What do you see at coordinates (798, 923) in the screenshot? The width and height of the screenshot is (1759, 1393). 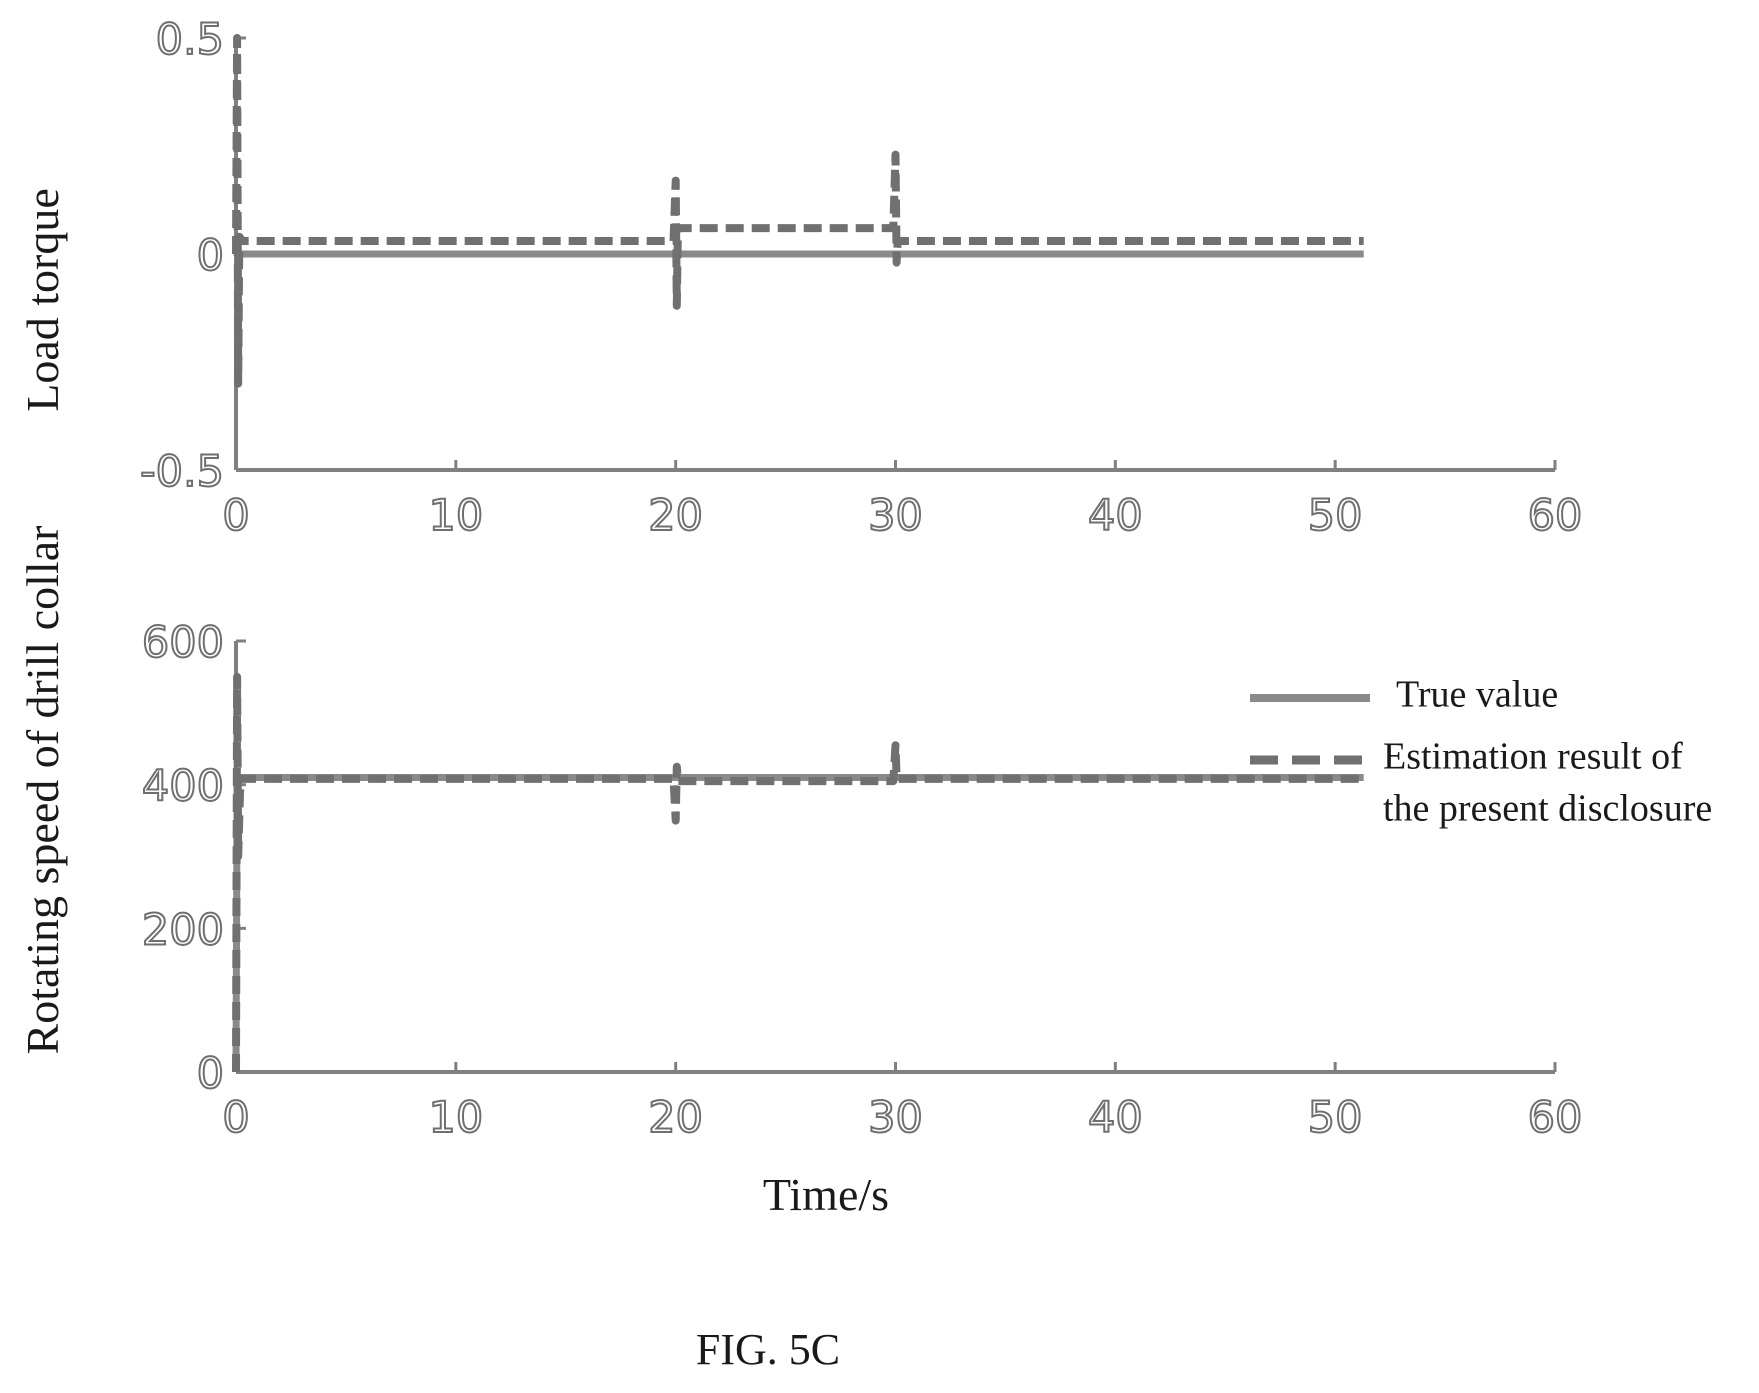 I see `true-value-series-line` at bounding box center [798, 923].